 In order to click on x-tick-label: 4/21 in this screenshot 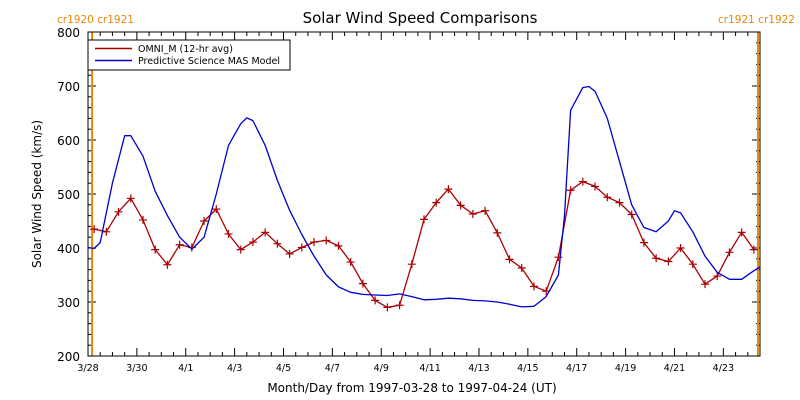, I will do `click(674, 368)`.